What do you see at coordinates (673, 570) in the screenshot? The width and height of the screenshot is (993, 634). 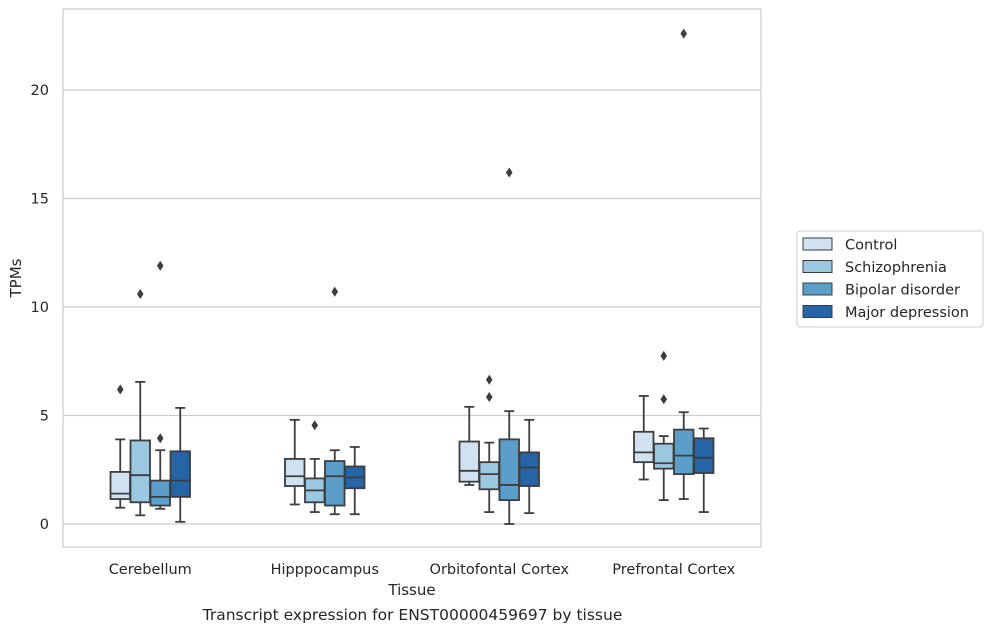 I see `x-tick-label: Prefrontal Cortex` at bounding box center [673, 570].